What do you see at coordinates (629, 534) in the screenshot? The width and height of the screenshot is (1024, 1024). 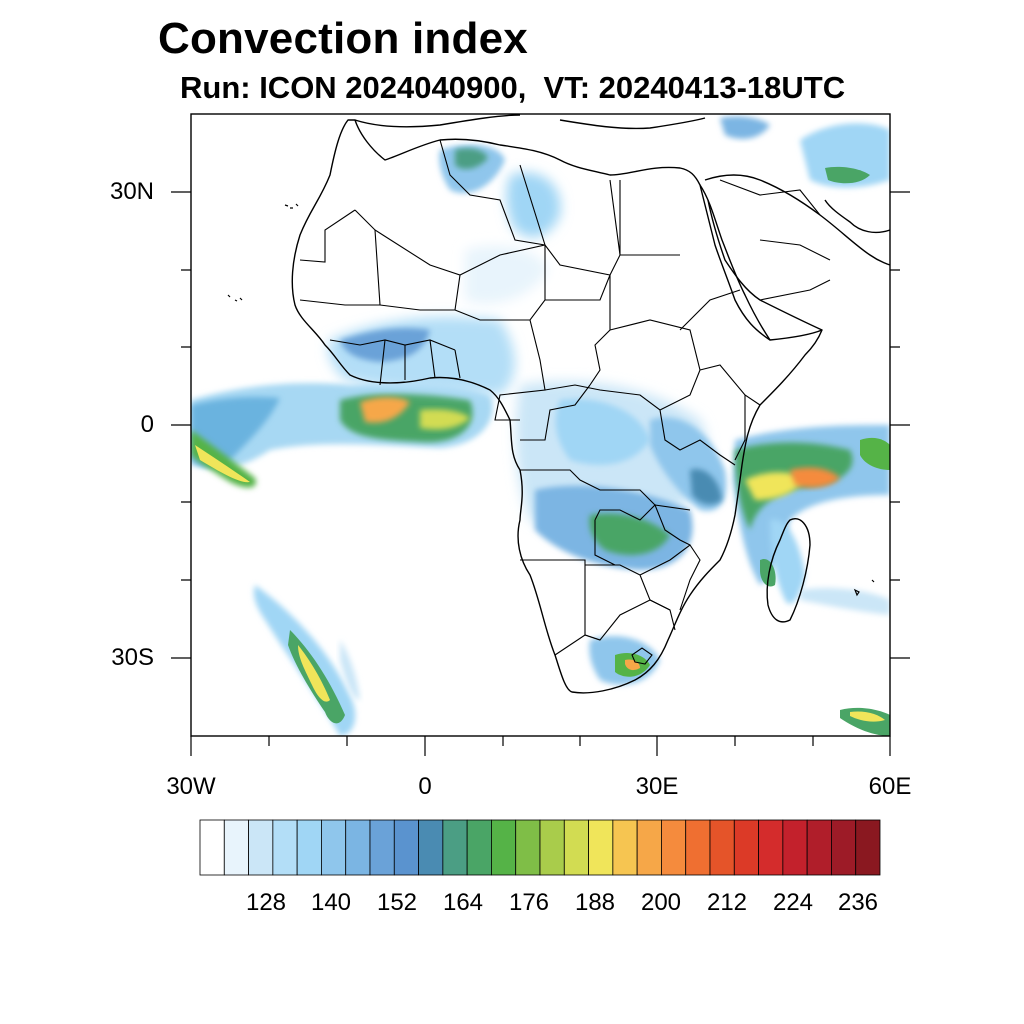 I see `field-zambia-core` at bounding box center [629, 534].